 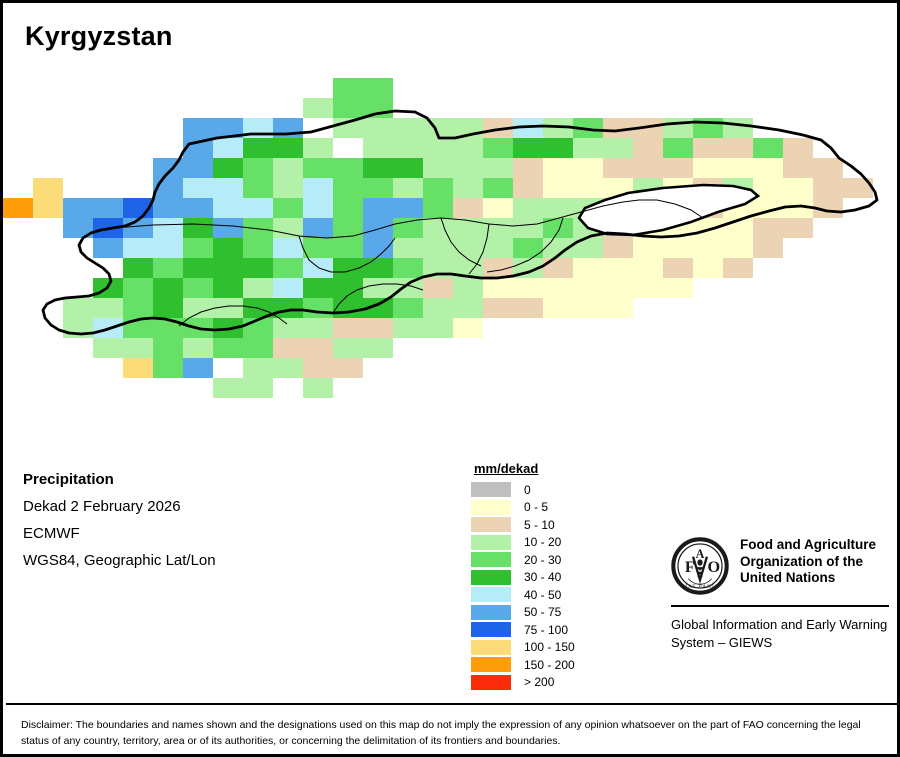 What do you see at coordinates (536, 508) in the screenshot?
I see `legend-row: 0 - 5` at bounding box center [536, 508].